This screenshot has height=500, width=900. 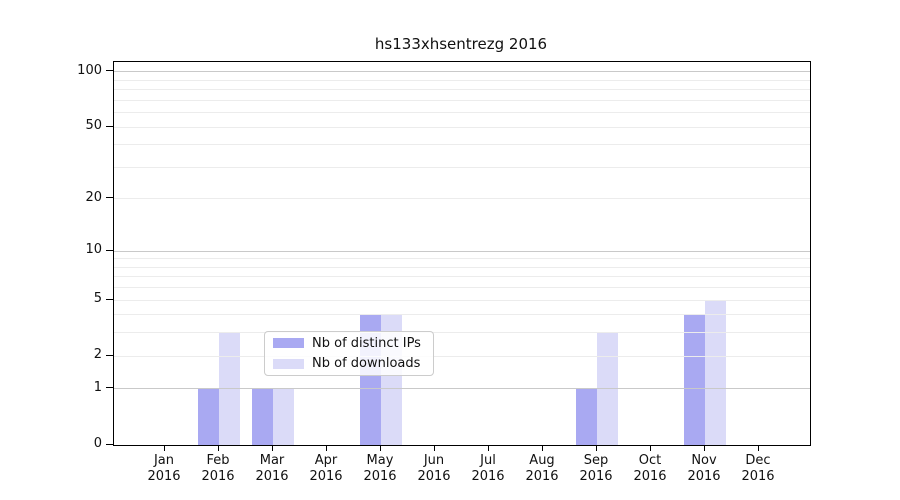 What do you see at coordinates (97, 299) in the screenshot?
I see `y-tick-label: 5` at bounding box center [97, 299].